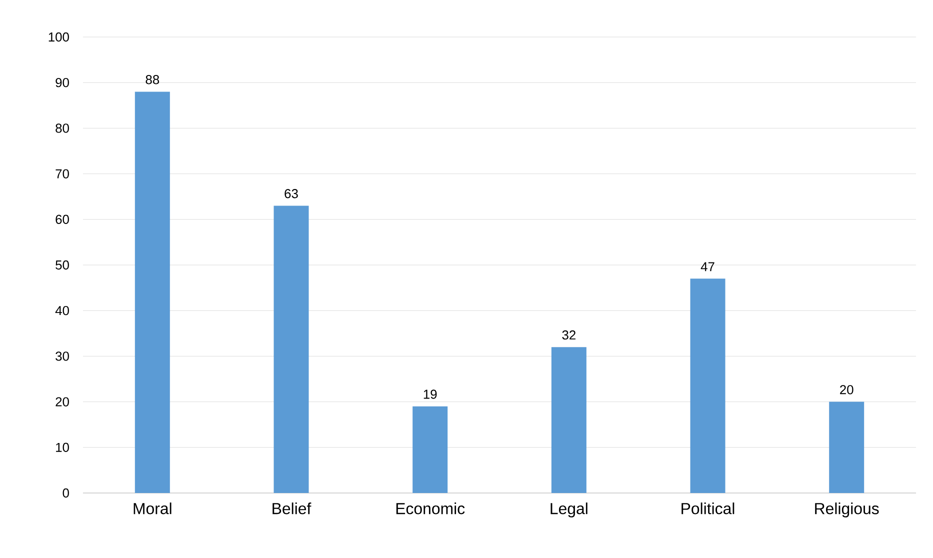 The image size is (933, 558). I want to click on data-label: 32, so click(569, 335).